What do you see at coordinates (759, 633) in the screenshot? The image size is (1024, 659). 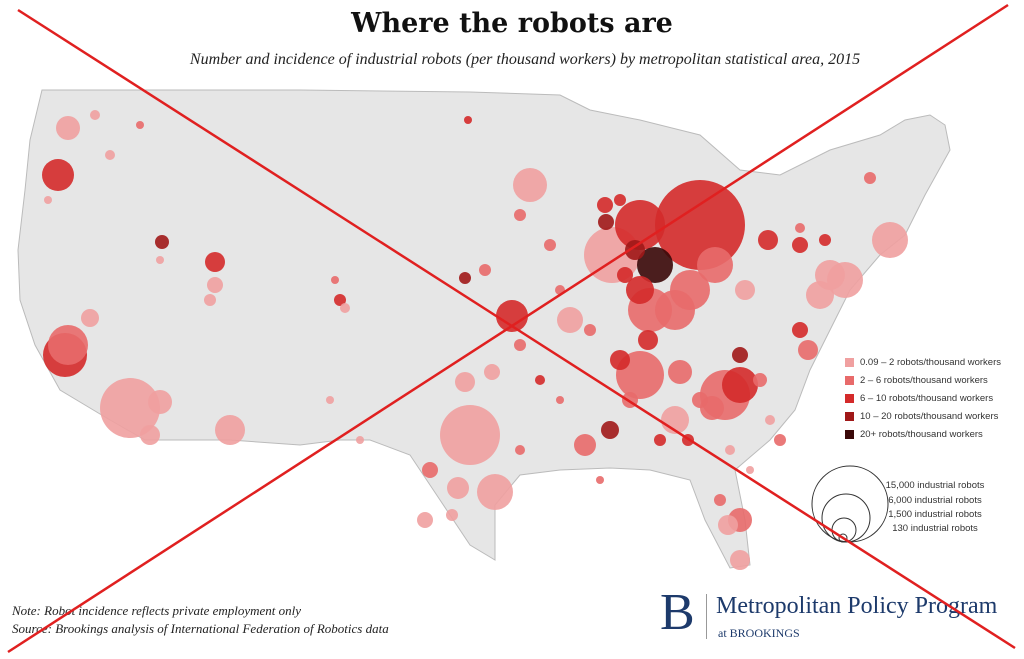 I see `logo-subtitle: at BROOKINGS` at bounding box center [759, 633].